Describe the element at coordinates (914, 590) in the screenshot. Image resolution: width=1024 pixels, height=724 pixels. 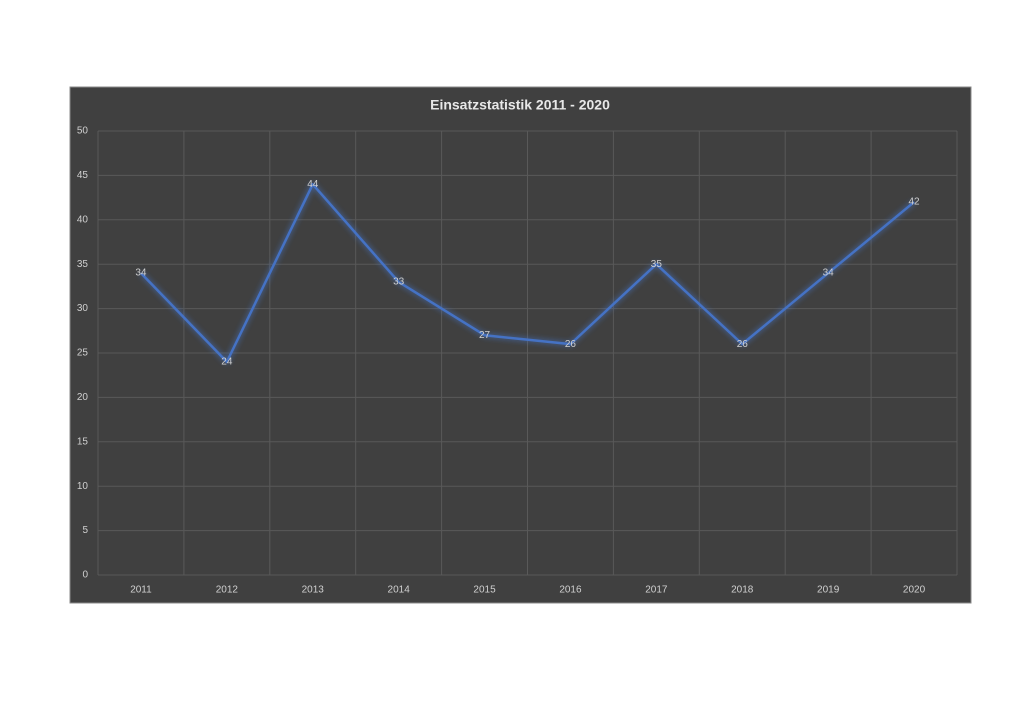
I see `x-tick-label: 2020` at that location.